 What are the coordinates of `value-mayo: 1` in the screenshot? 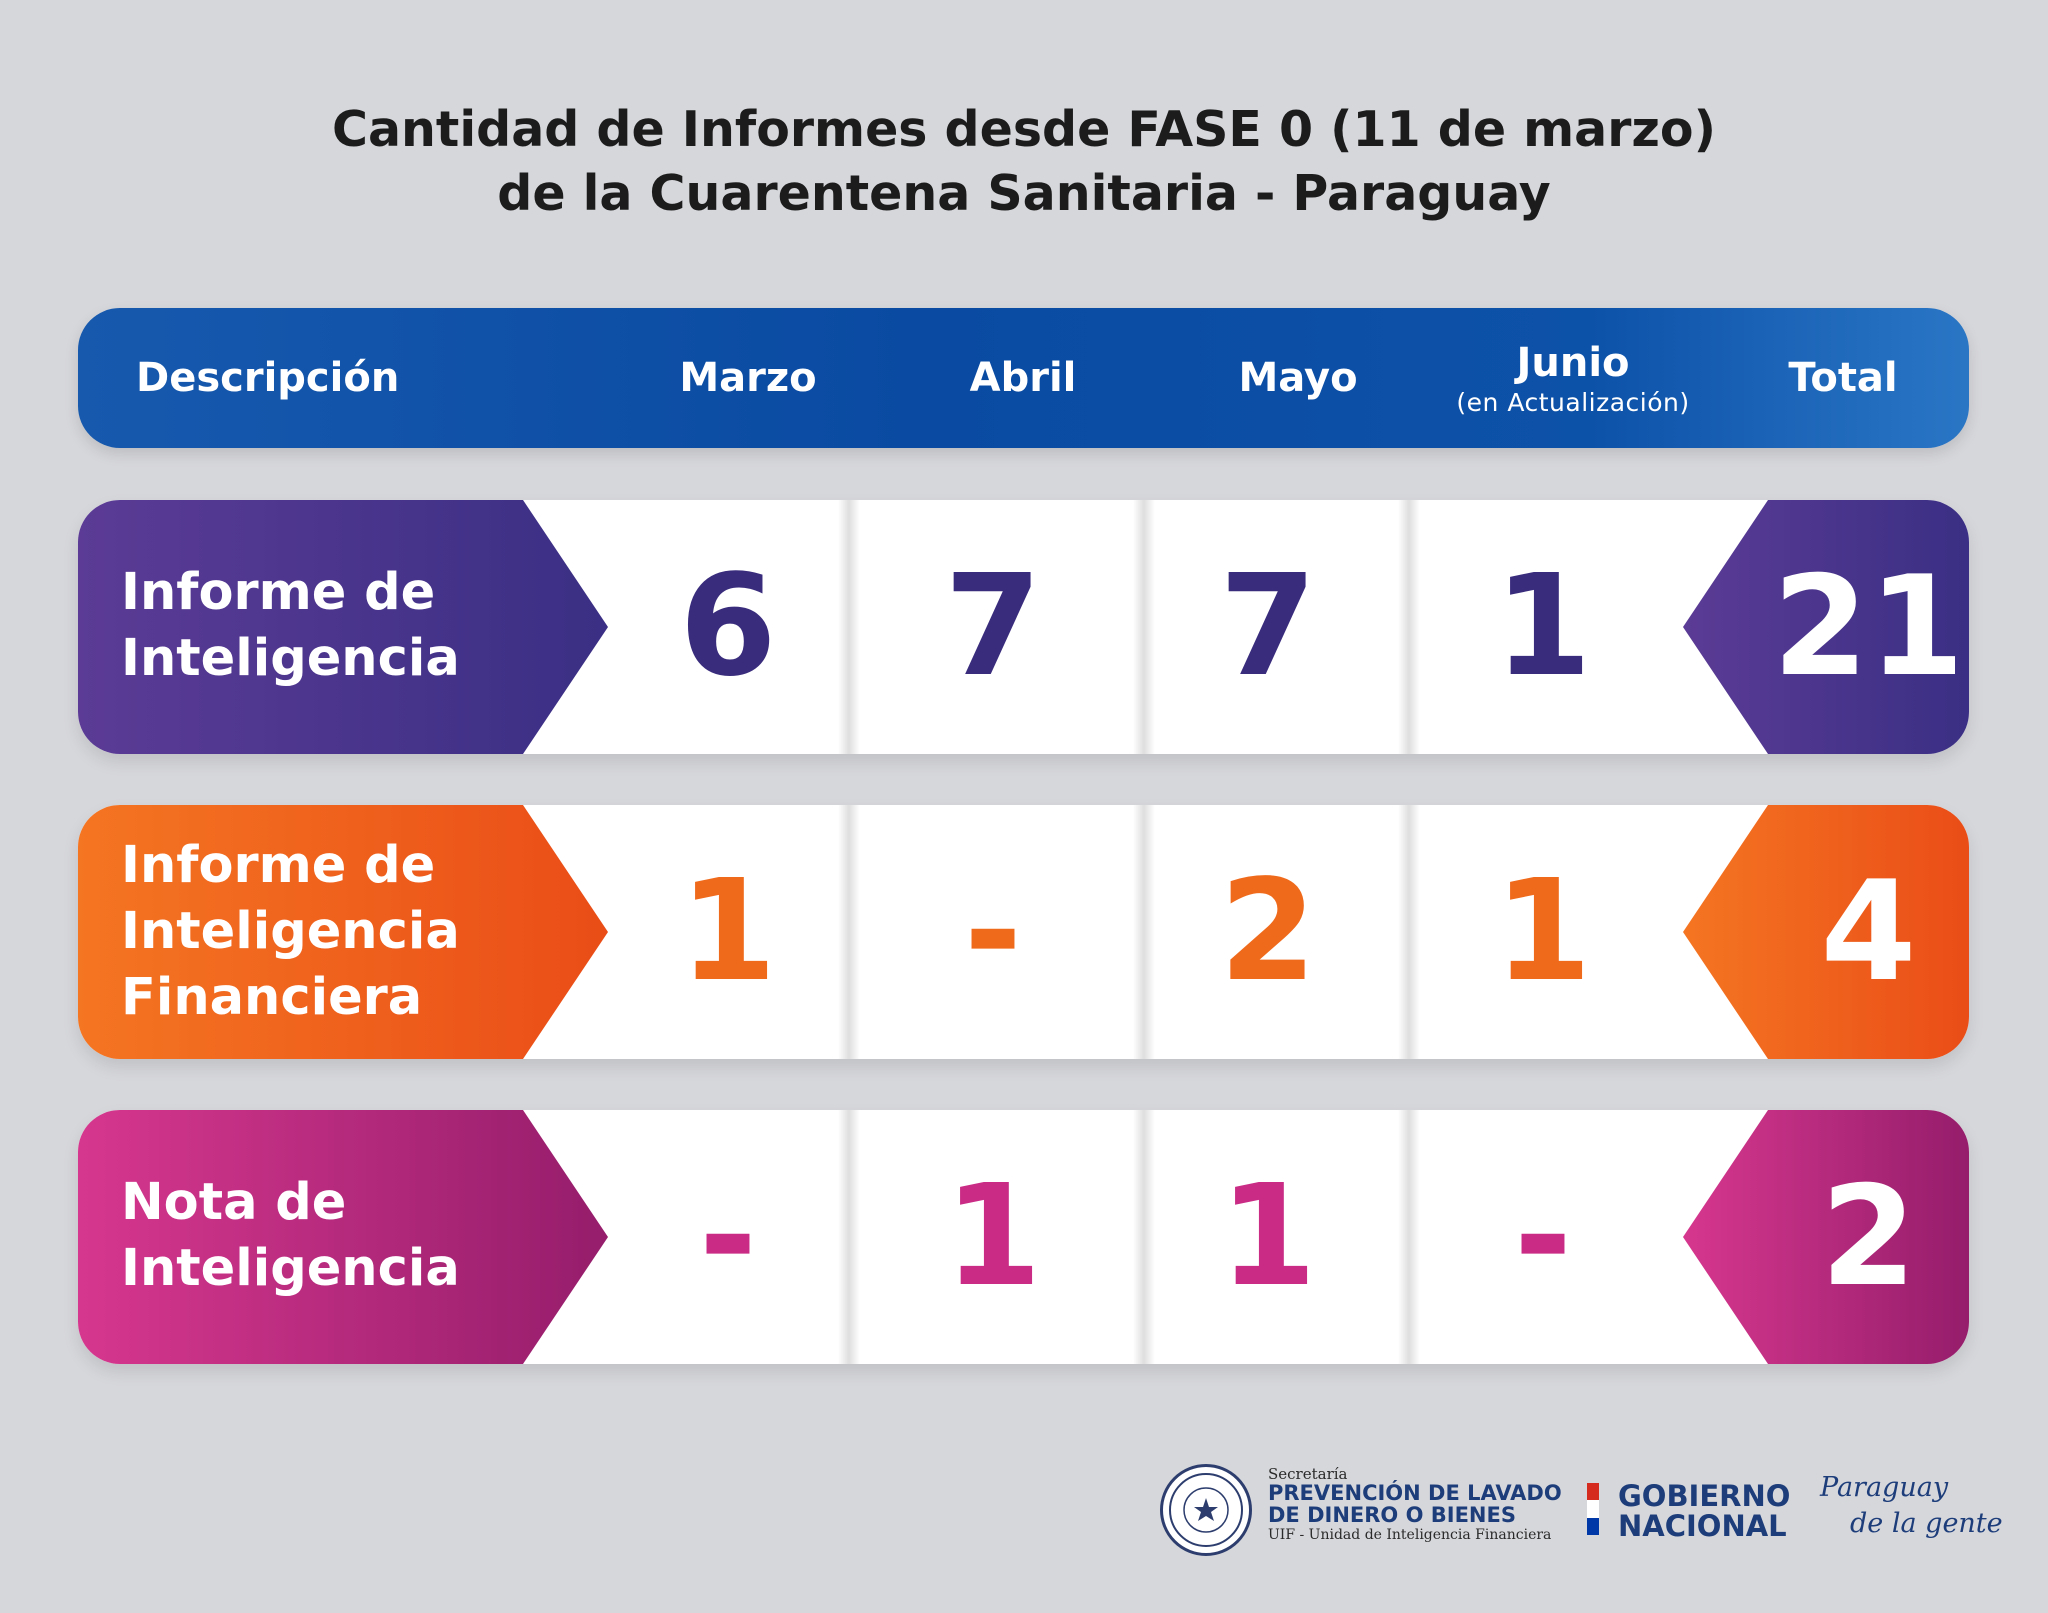 It's located at (1268, 1236).